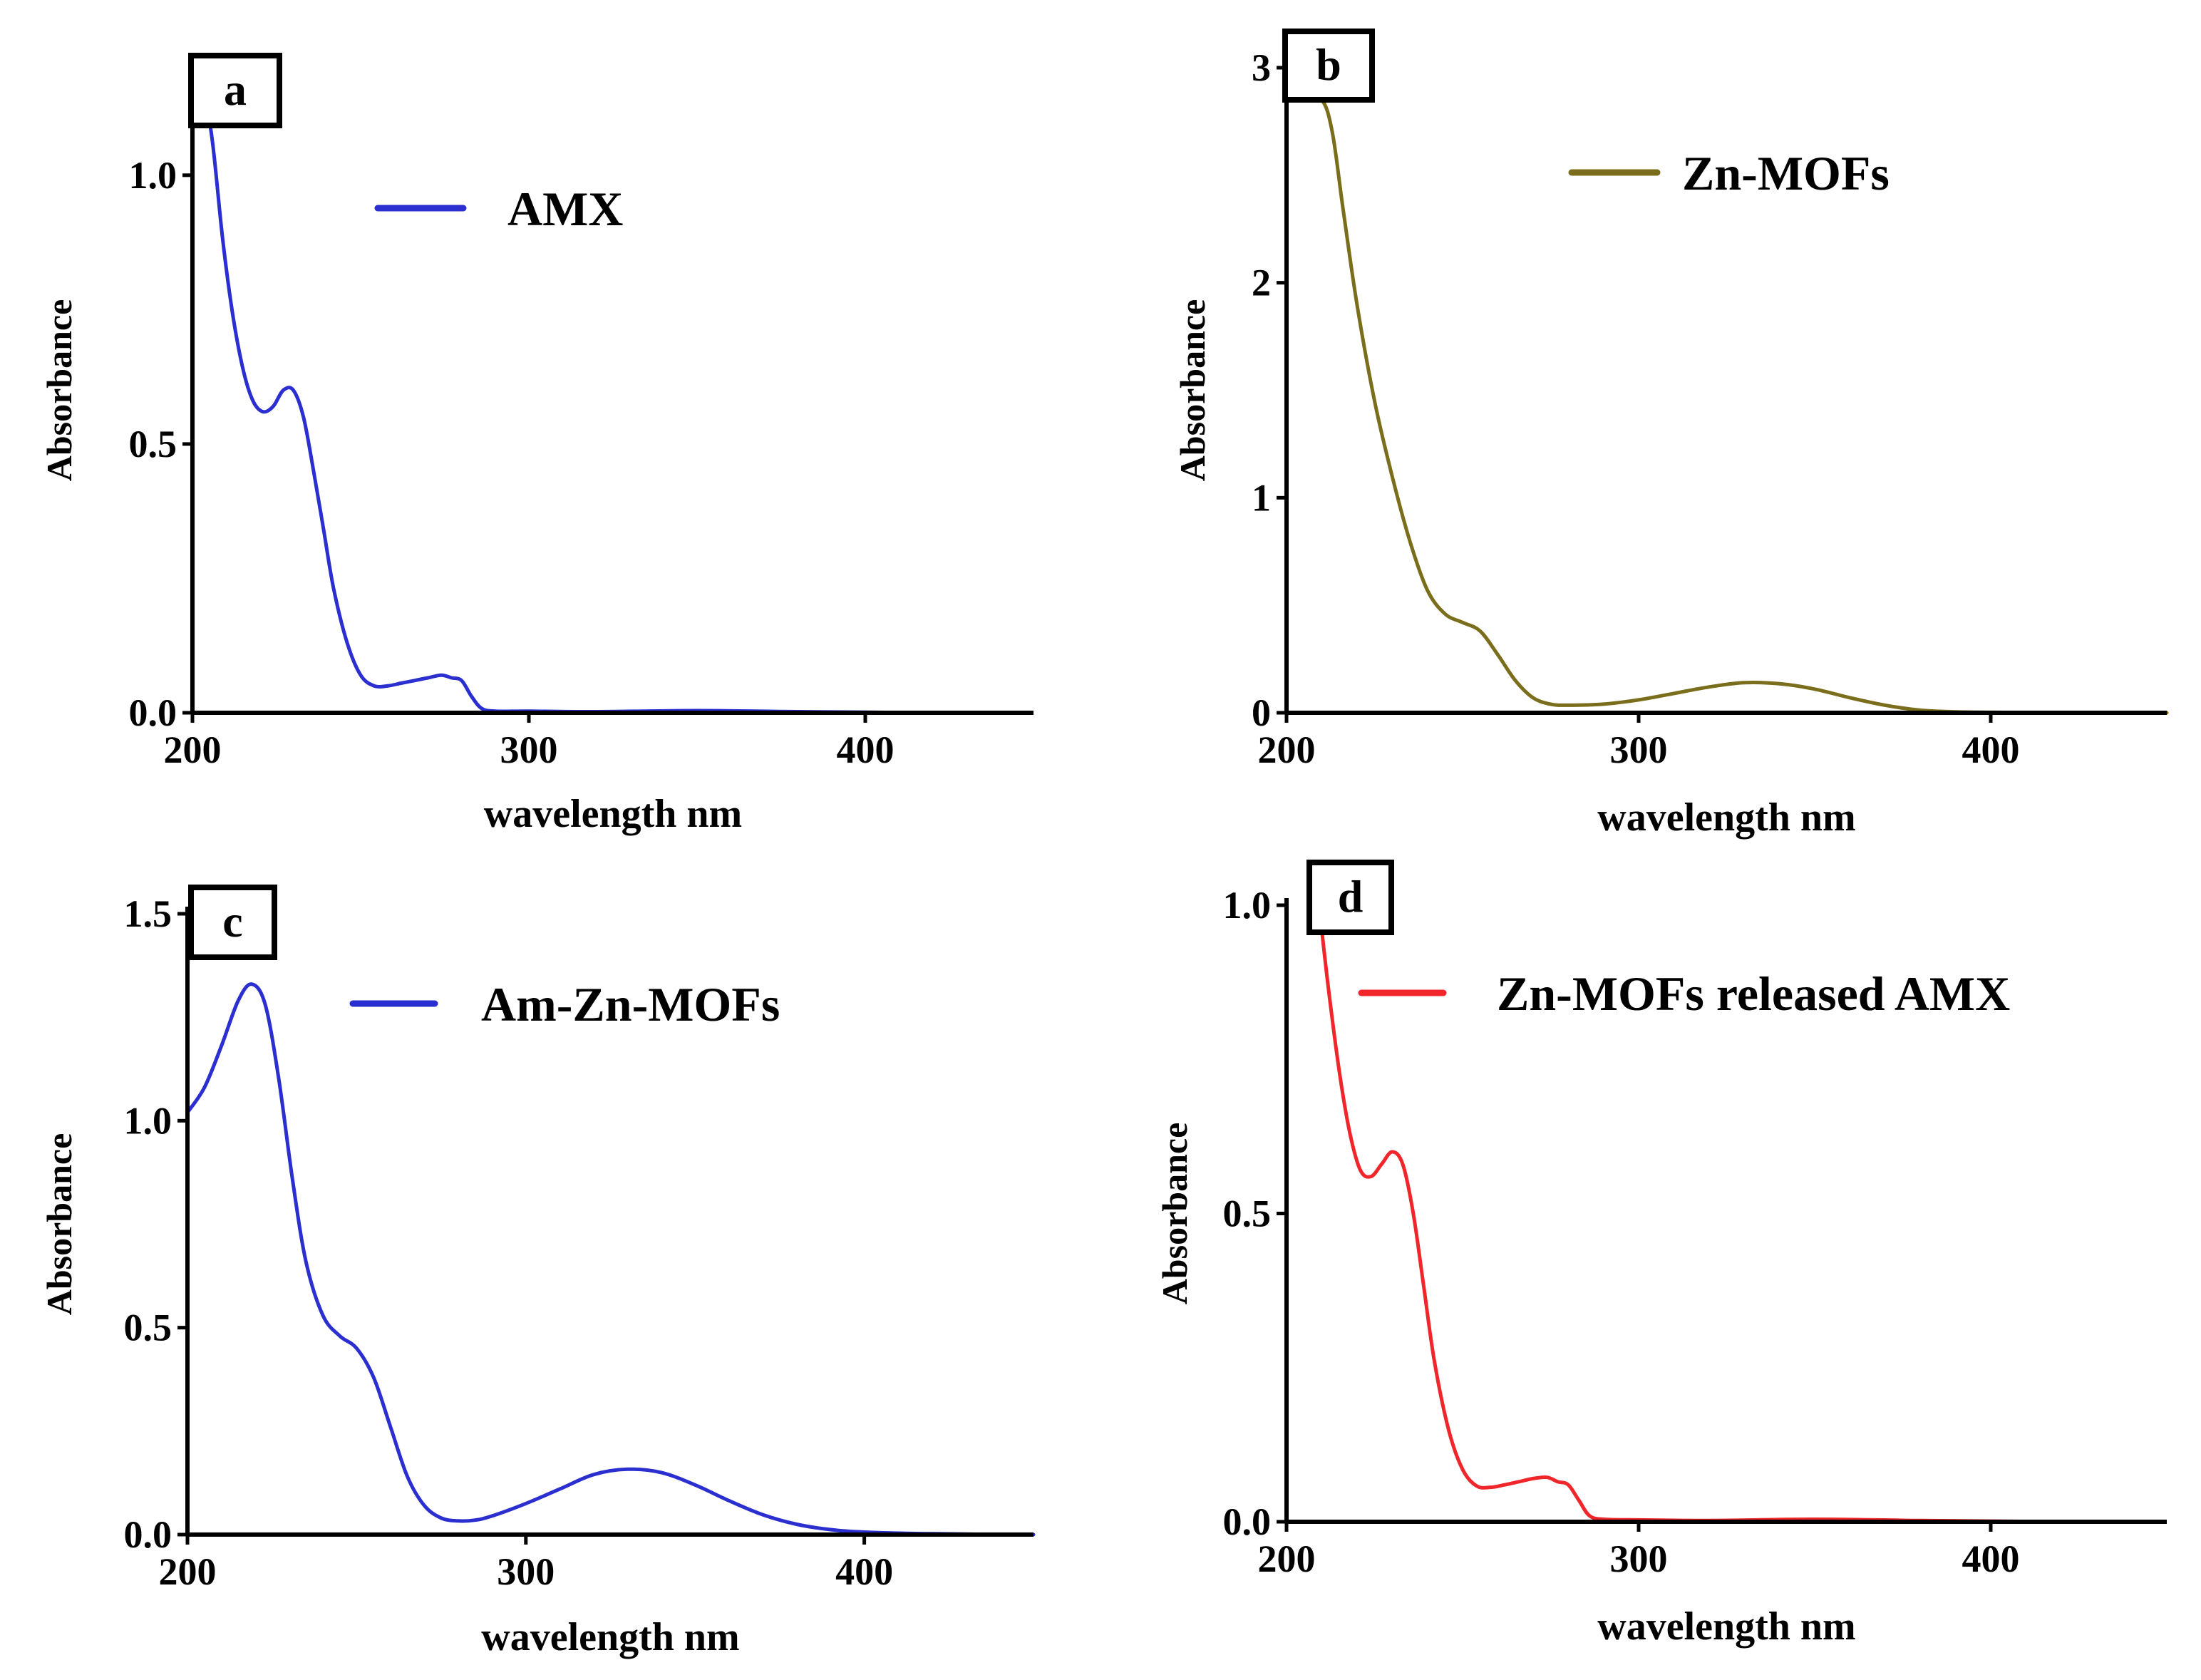 This screenshot has height=1680, width=2201. I want to click on x-axis-title-a: wavelength nm, so click(613, 814).